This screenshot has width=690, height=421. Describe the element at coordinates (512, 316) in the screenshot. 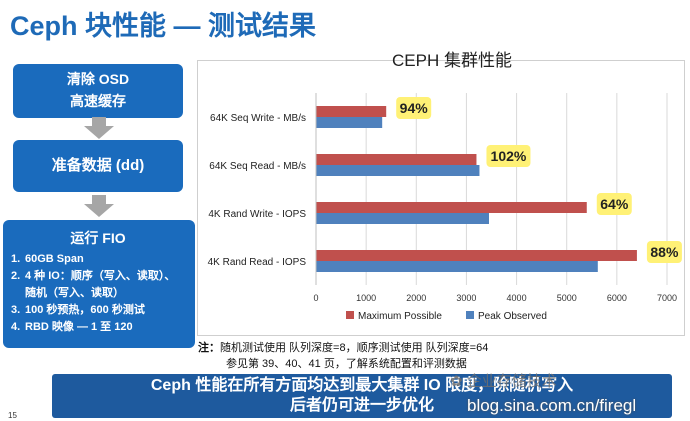

I see `legend-label: Peak Observed` at that location.